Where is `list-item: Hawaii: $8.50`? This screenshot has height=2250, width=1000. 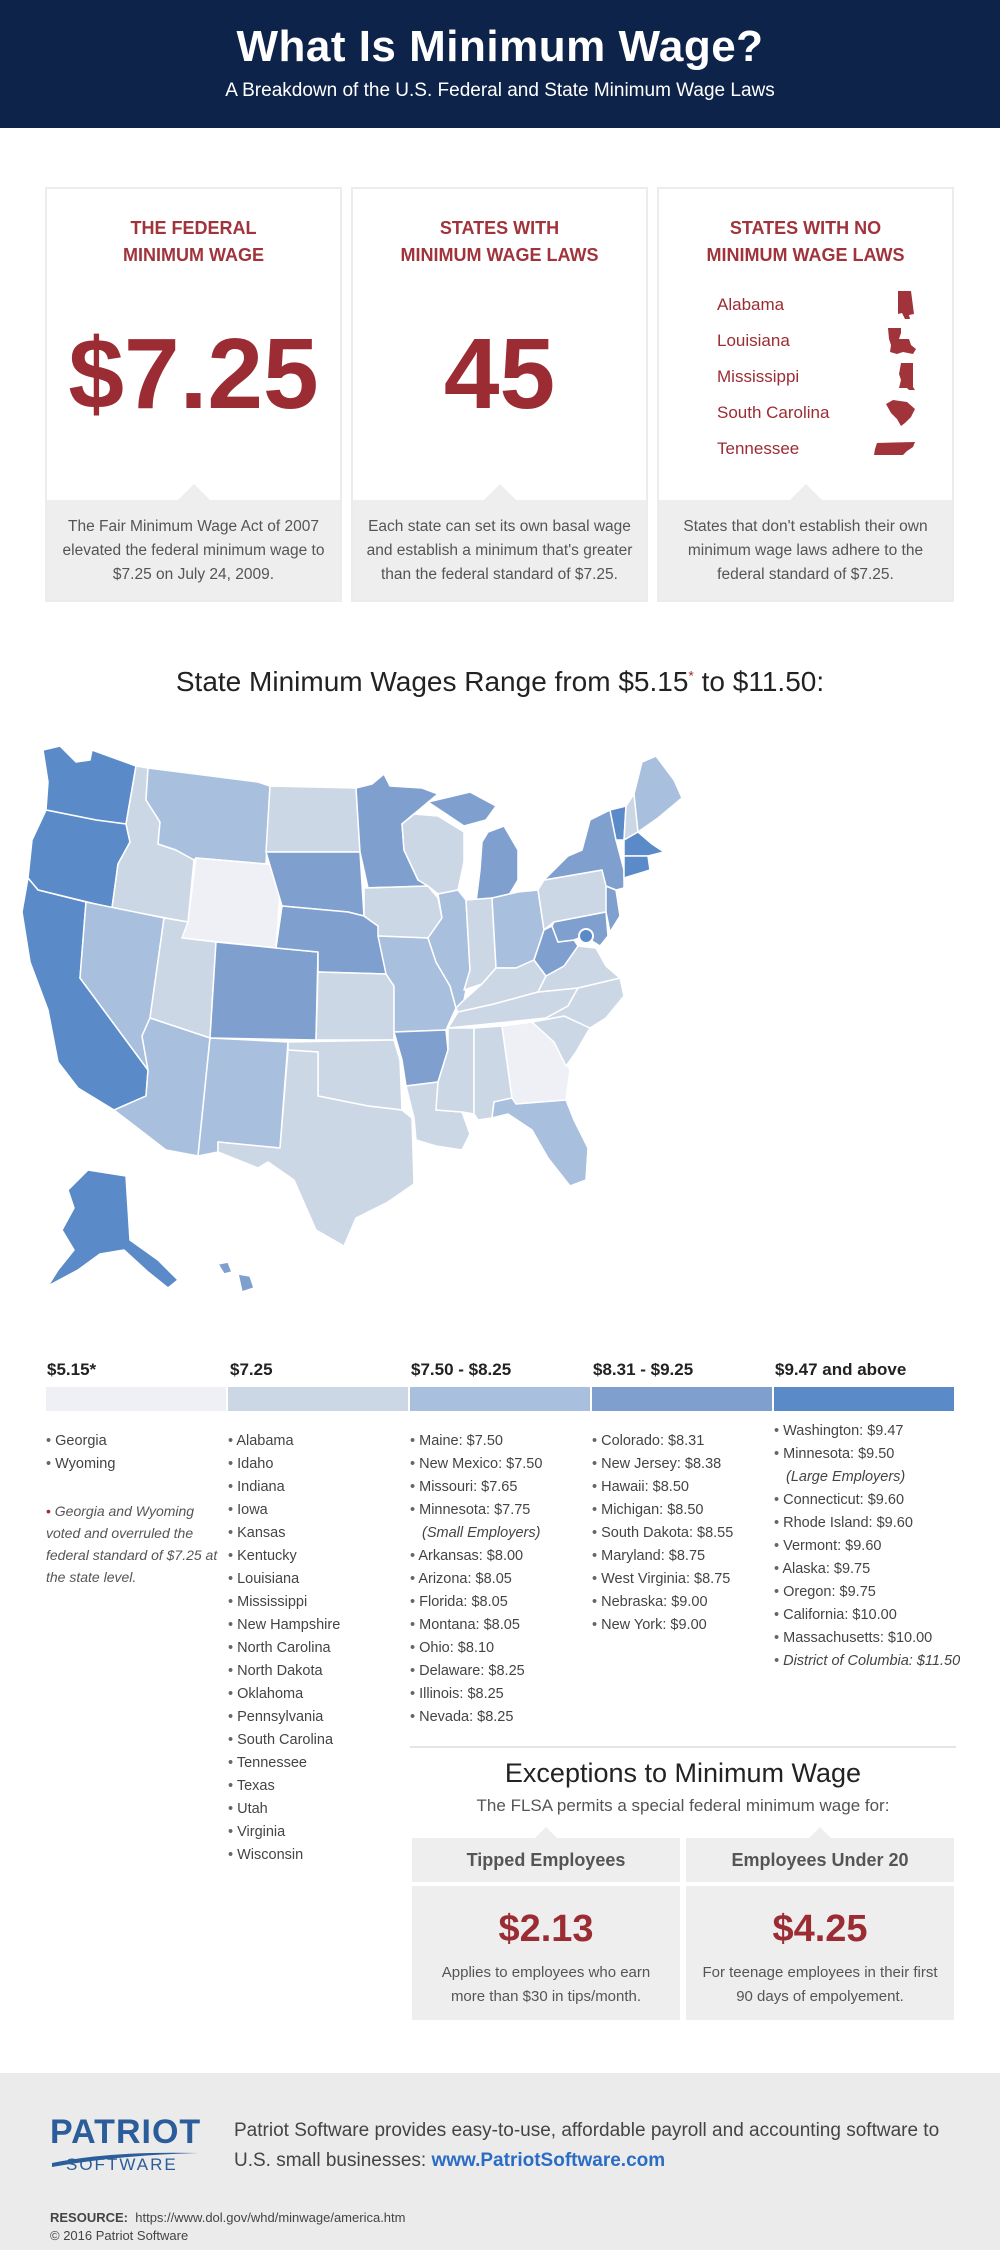
list-item: Hawaii: $8.50 is located at coordinates (662, 1487).